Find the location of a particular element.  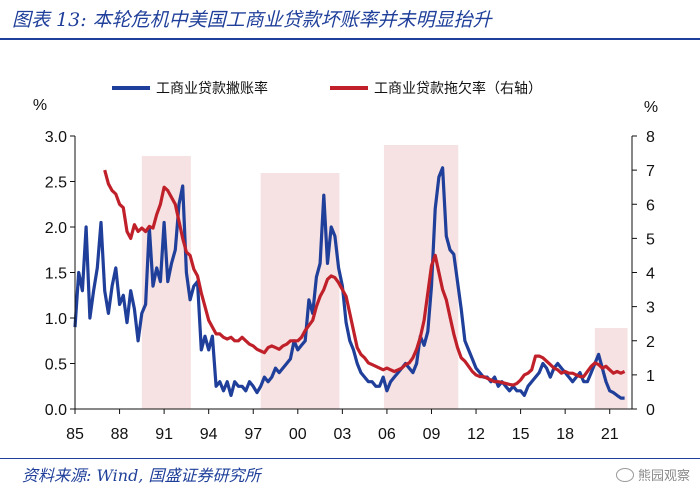

y2-tick-label: 5 is located at coordinates (650, 239).